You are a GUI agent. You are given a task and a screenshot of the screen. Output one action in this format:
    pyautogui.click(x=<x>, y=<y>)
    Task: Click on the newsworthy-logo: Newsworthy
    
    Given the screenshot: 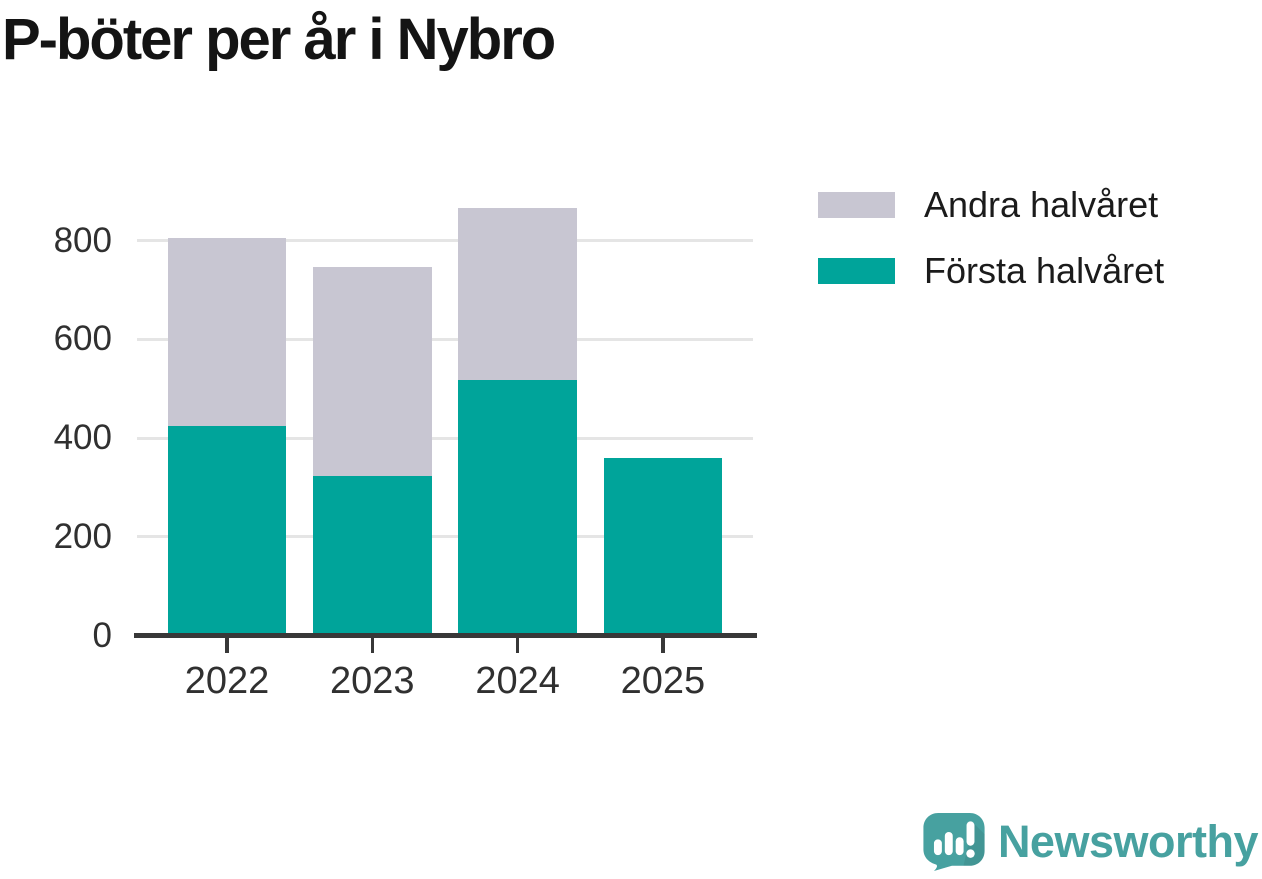 What is the action you would take?
    pyautogui.click(x=1091, y=842)
    